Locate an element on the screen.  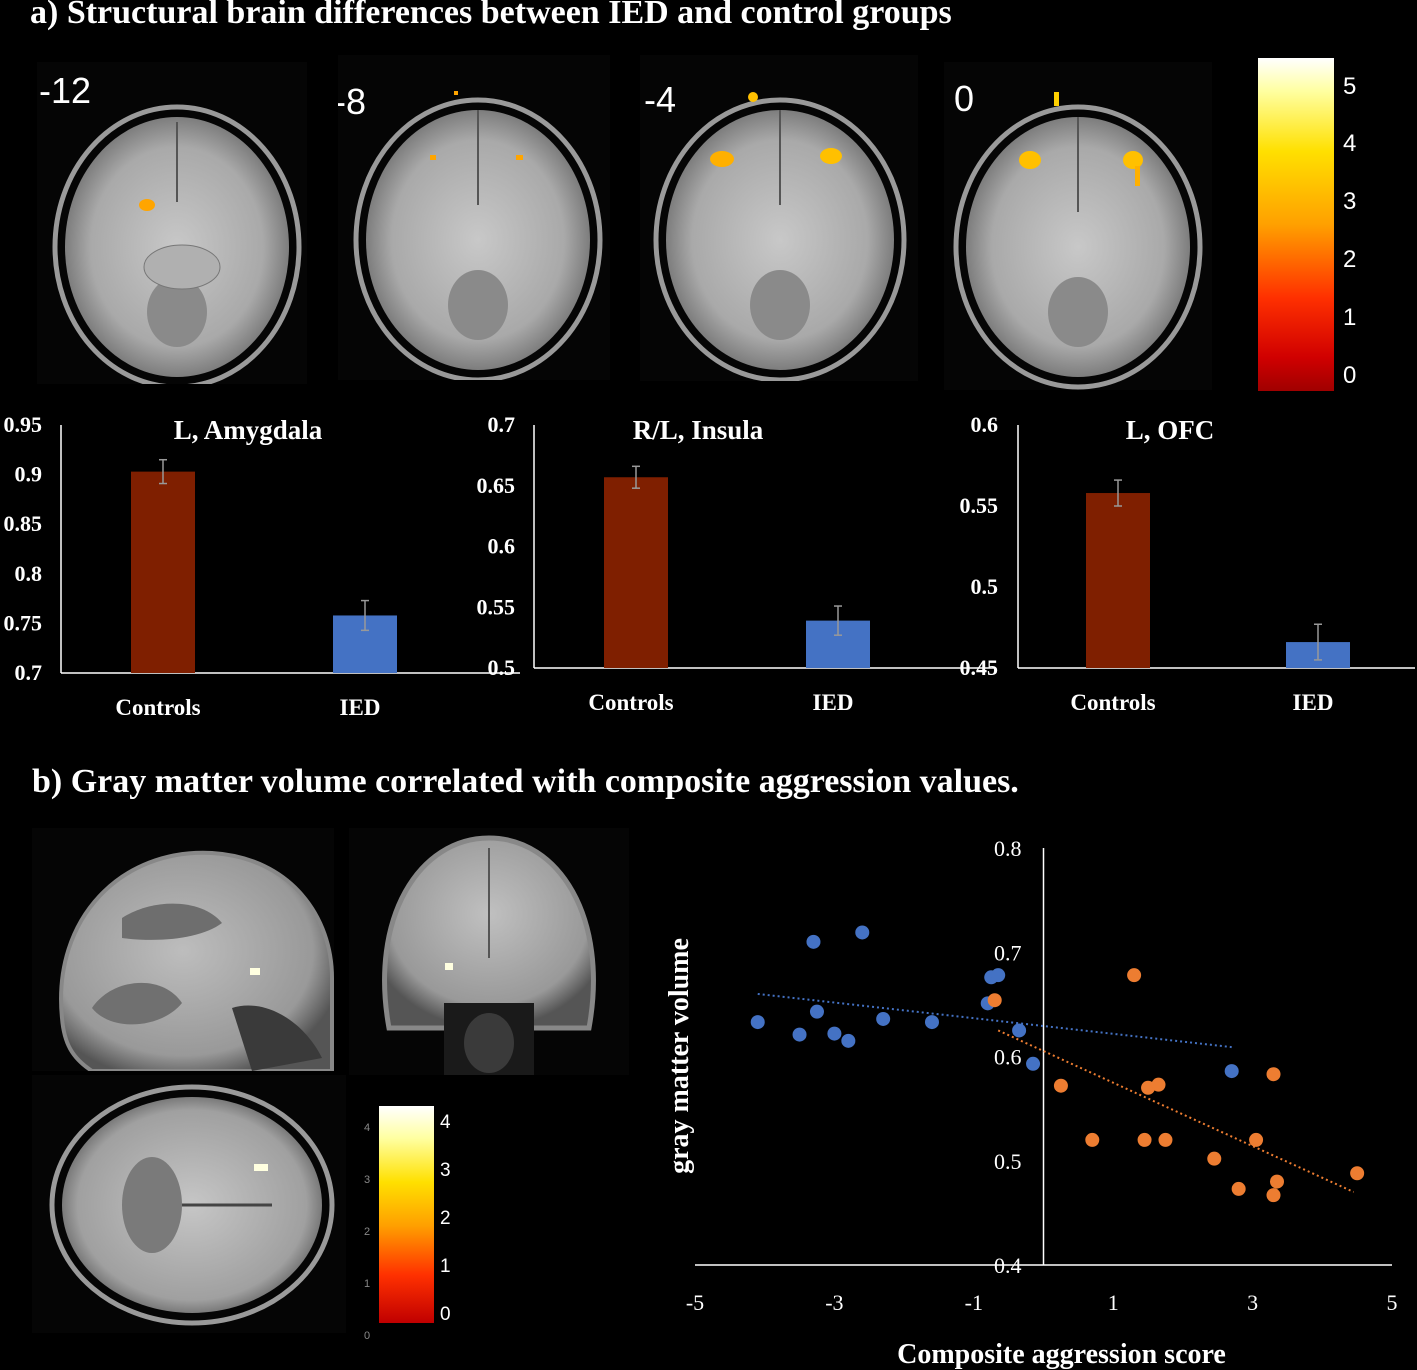
axial-brain-panel is located at coordinates (189, 1204).